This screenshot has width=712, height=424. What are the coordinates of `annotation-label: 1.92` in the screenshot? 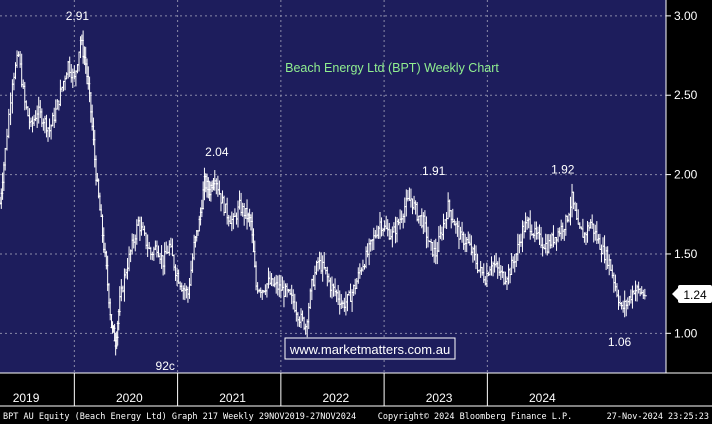 It's located at (563, 169).